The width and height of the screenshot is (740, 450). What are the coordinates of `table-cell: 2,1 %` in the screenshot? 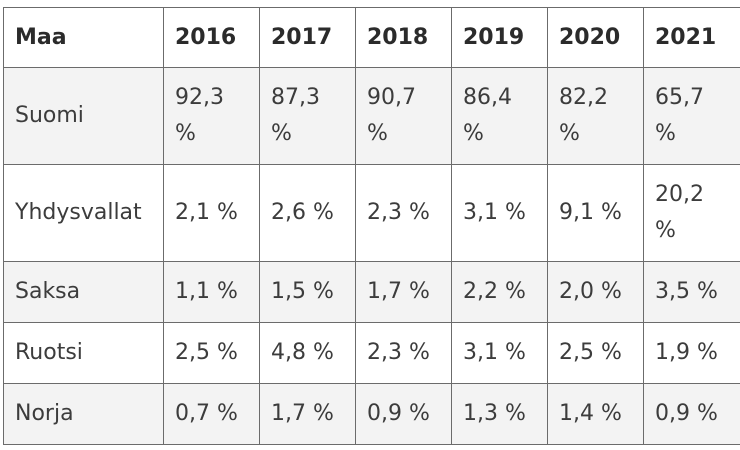 It's located at (211, 213).